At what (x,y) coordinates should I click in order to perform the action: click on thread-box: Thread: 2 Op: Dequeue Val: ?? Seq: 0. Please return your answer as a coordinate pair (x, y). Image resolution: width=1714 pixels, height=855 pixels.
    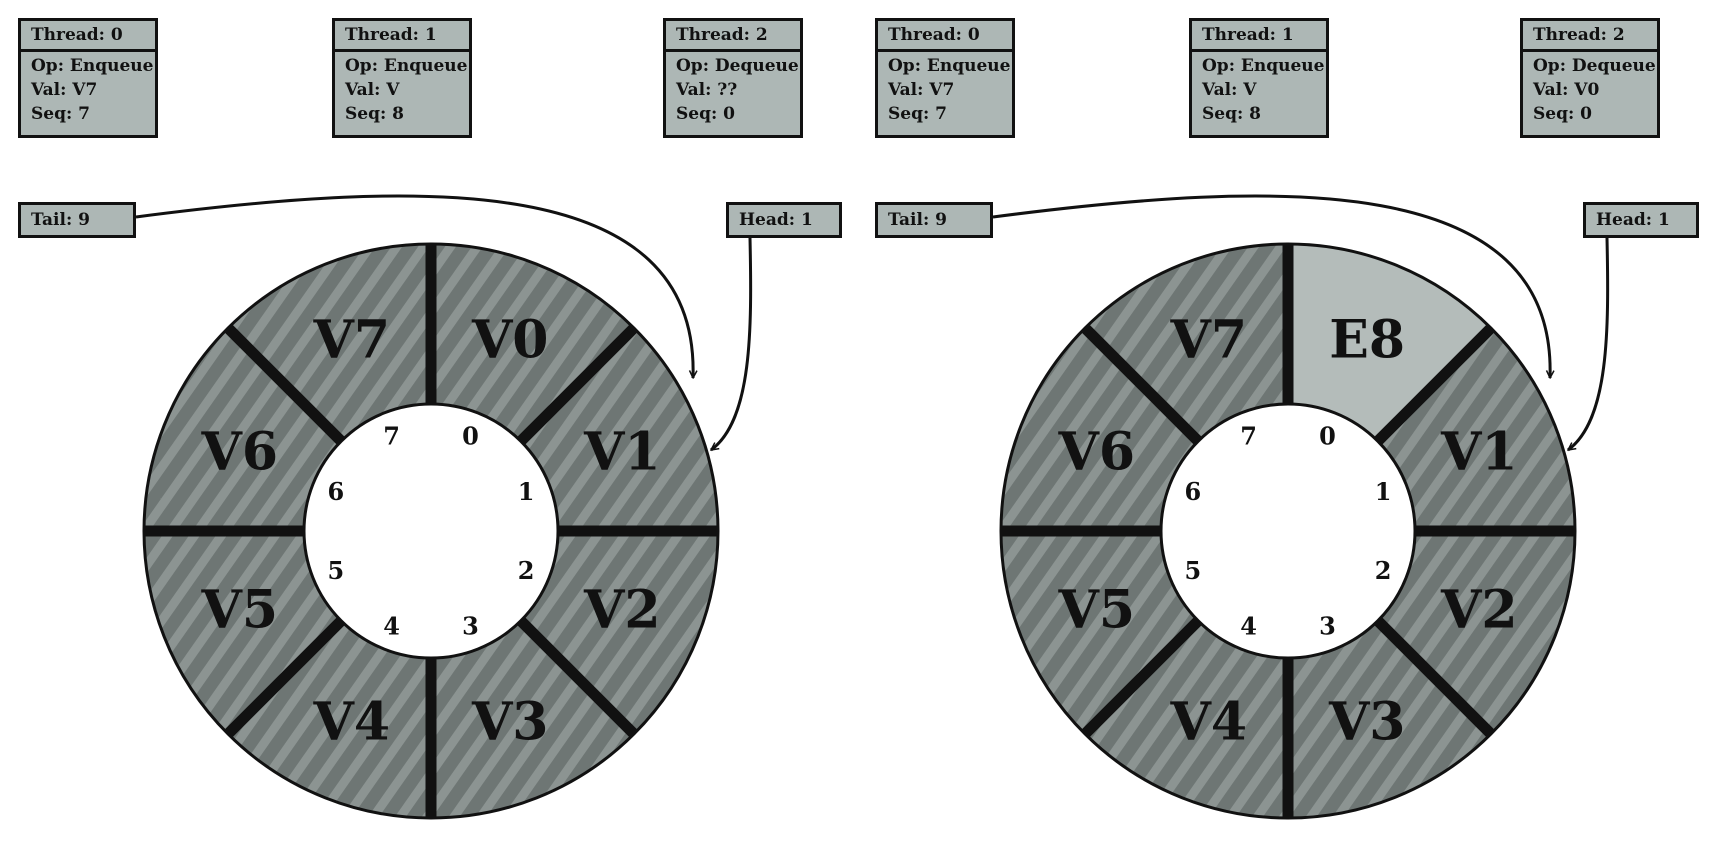
    Looking at the image, I should click on (733, 78).